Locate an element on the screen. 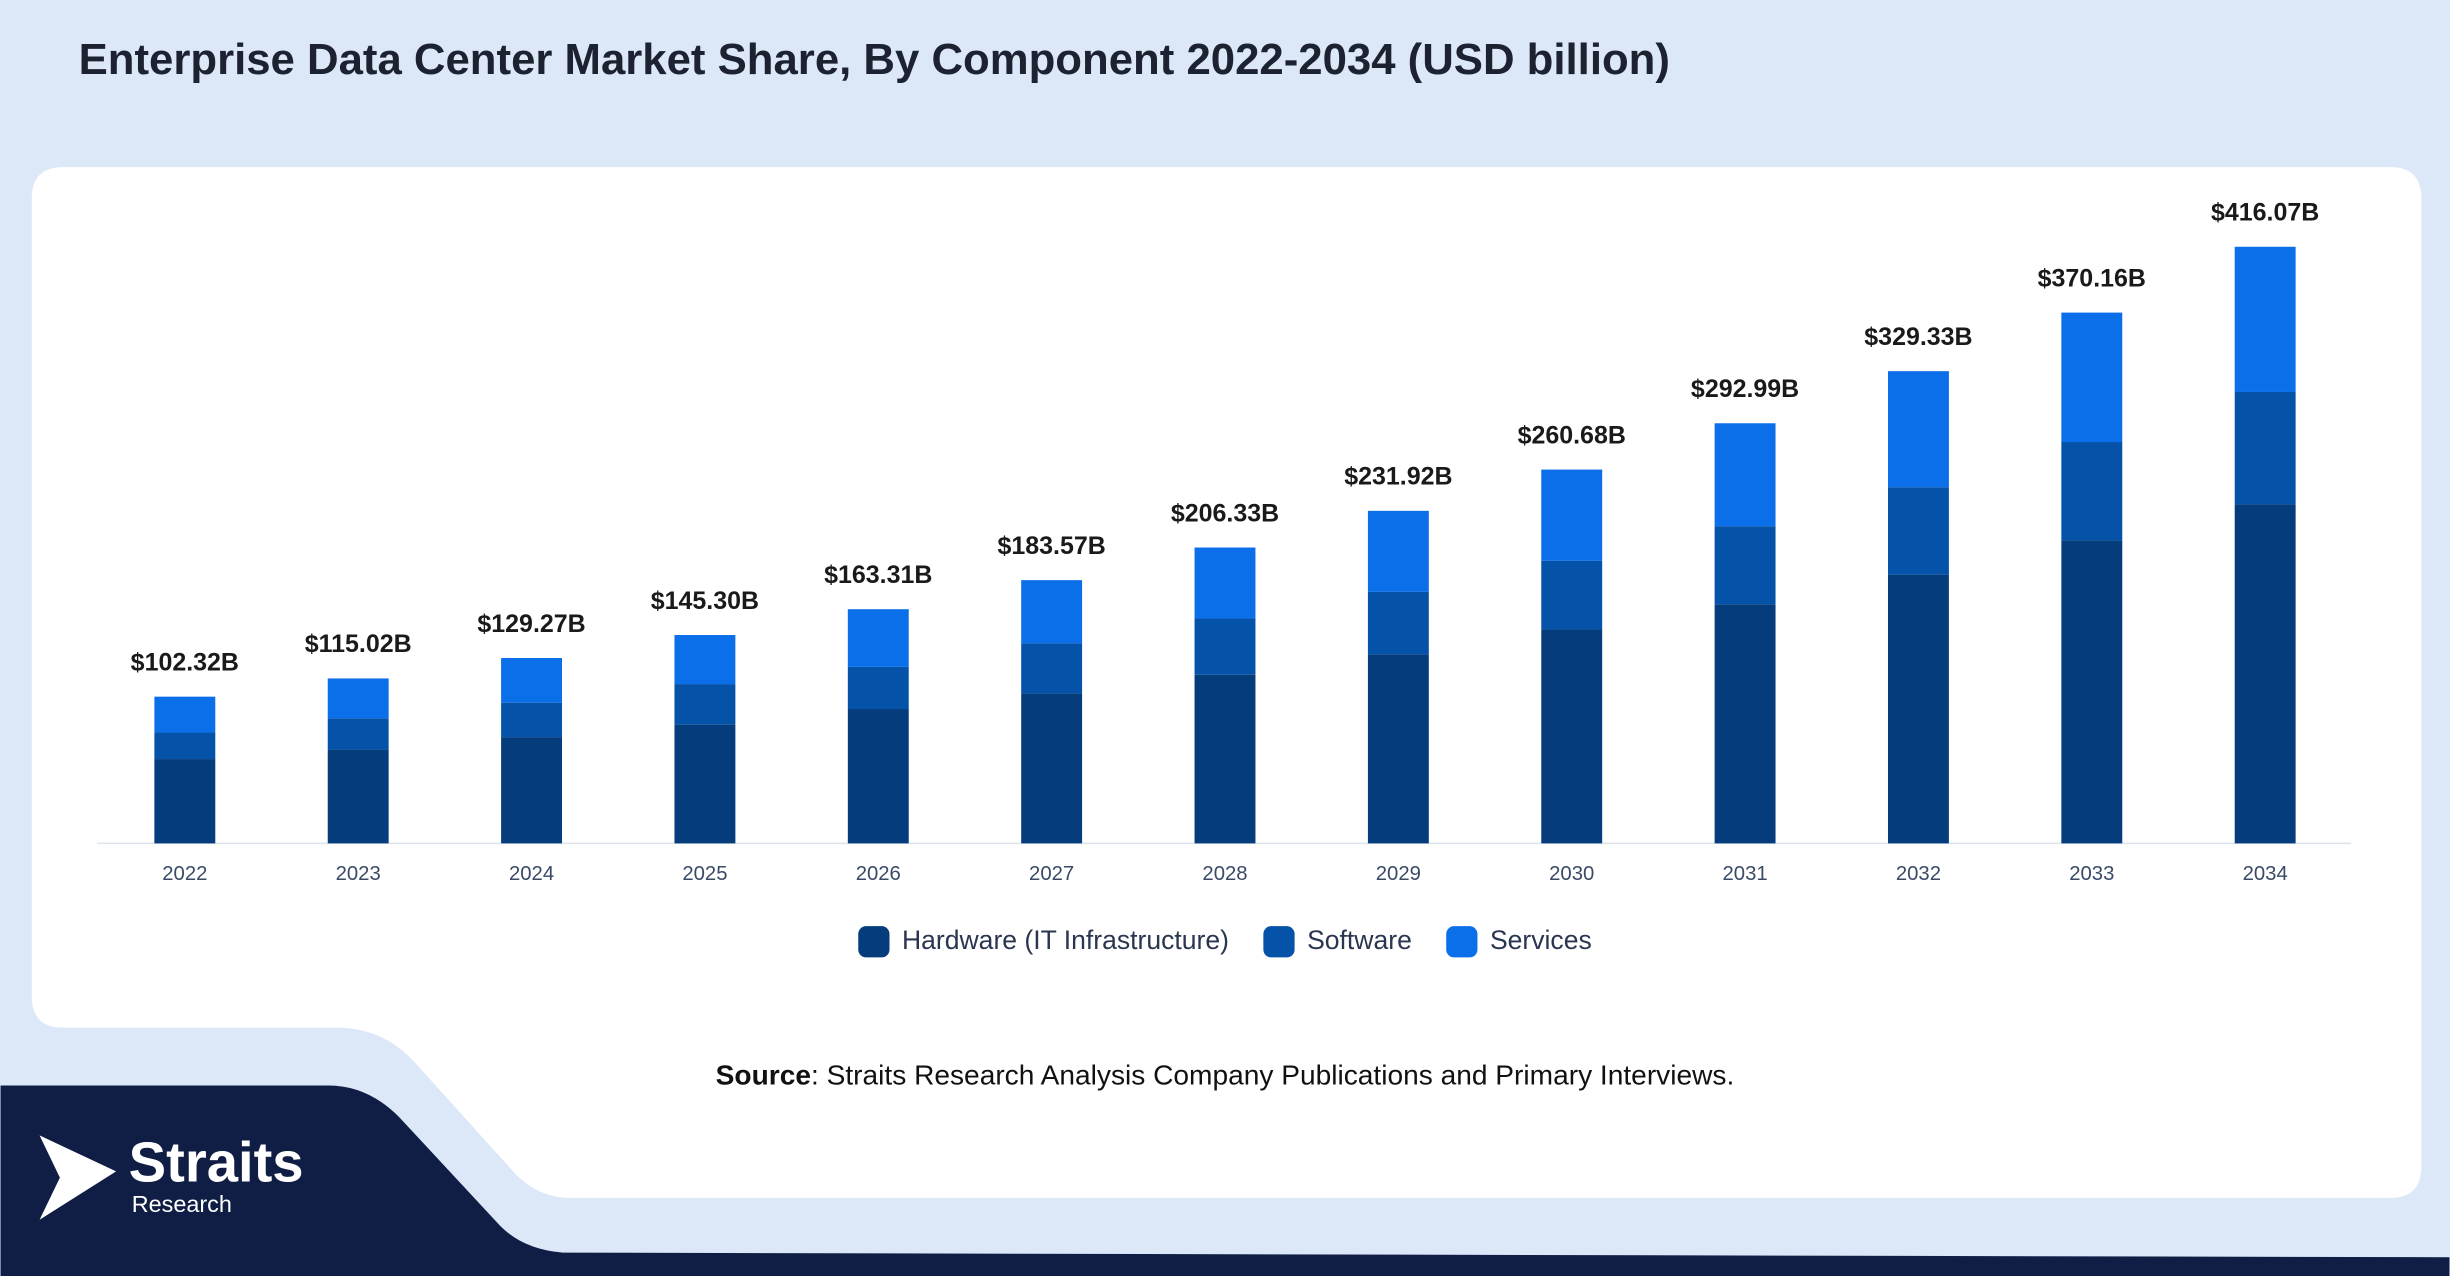  x-tick-label: 2022 is located at coordinates (184, 874).